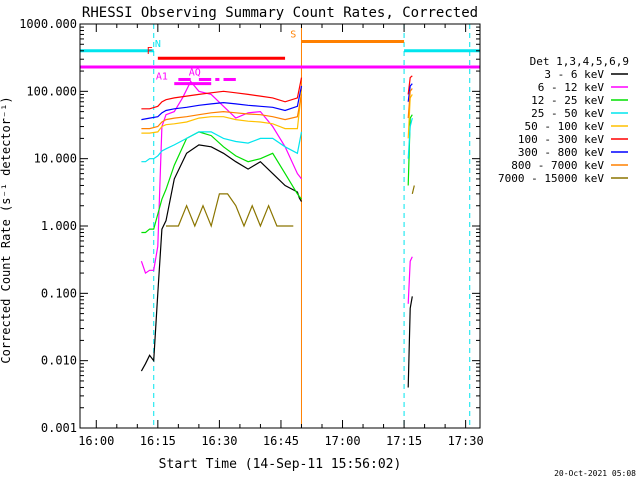 The height and width of the screenshot is (480, 640). Describe the element at coordinates (551, 178) in the screenshot. I see `legend-label-9: 7000 - 15000 keV` at that location.